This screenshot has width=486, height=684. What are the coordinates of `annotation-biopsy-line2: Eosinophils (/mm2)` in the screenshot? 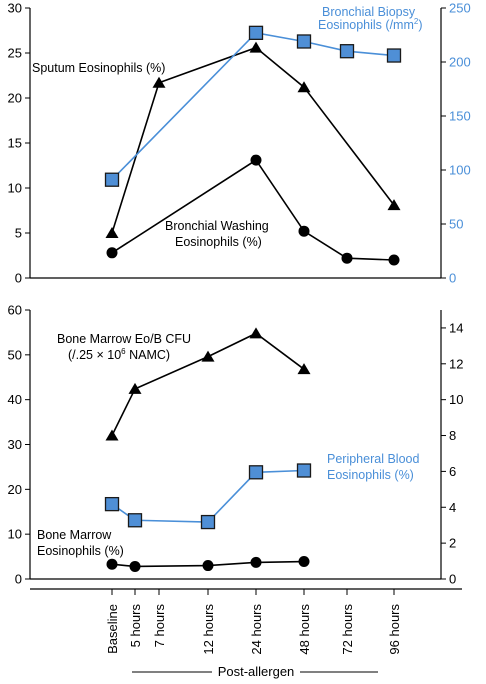 It's located at (370, 24).